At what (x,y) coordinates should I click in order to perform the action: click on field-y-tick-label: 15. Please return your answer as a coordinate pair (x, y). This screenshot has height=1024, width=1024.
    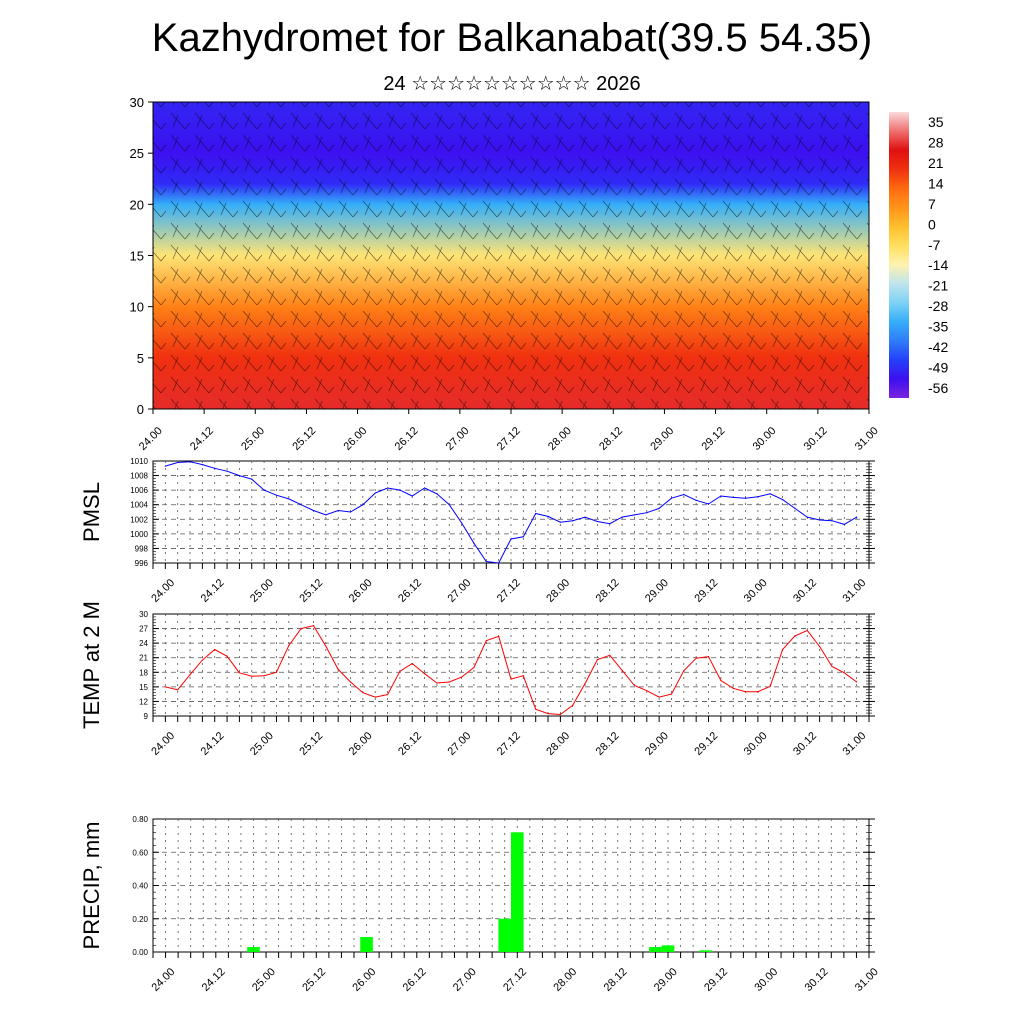
    Looking at the image, I should click on (137, 256).